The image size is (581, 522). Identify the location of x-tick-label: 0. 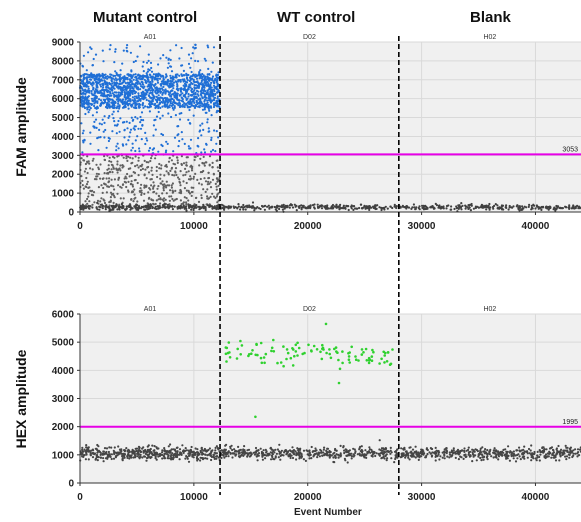
(80, 226).